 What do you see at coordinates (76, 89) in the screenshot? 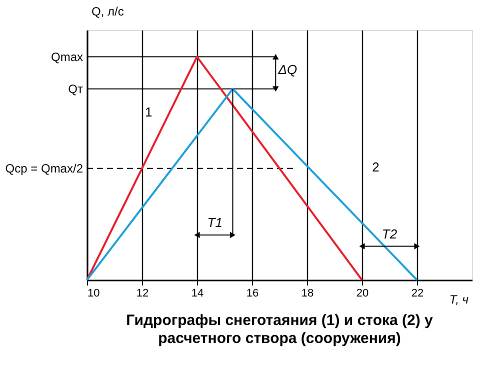
I see `ref-line-label: Qт` at bounding box center [76, 89].